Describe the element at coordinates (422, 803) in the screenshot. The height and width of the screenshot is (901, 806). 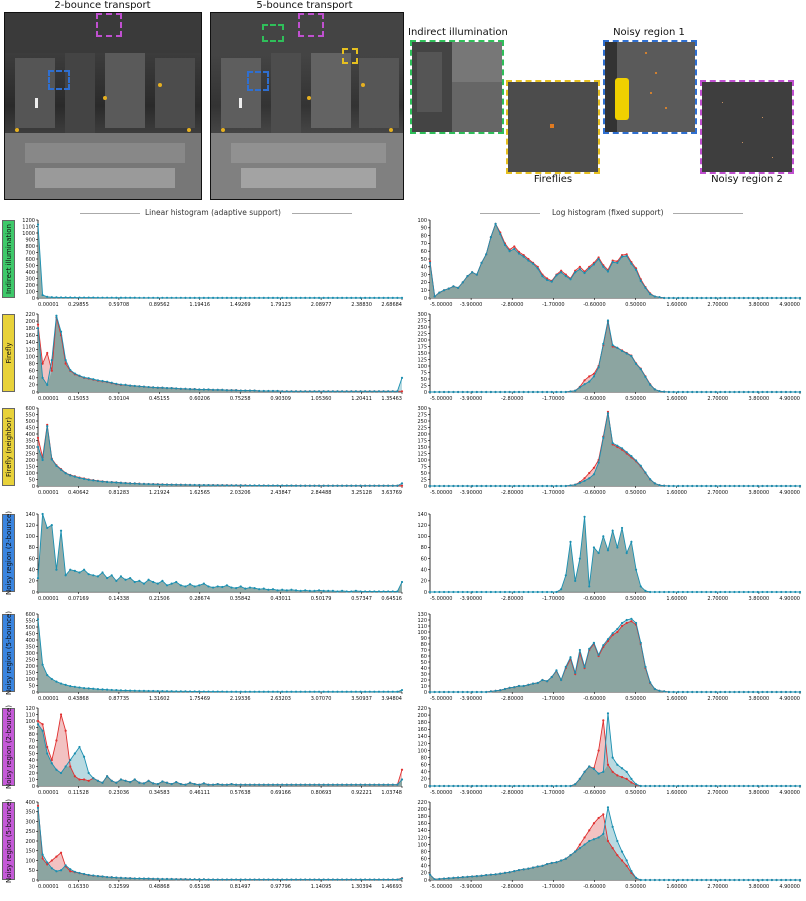
I see `y-tick-label: 220` at that location.